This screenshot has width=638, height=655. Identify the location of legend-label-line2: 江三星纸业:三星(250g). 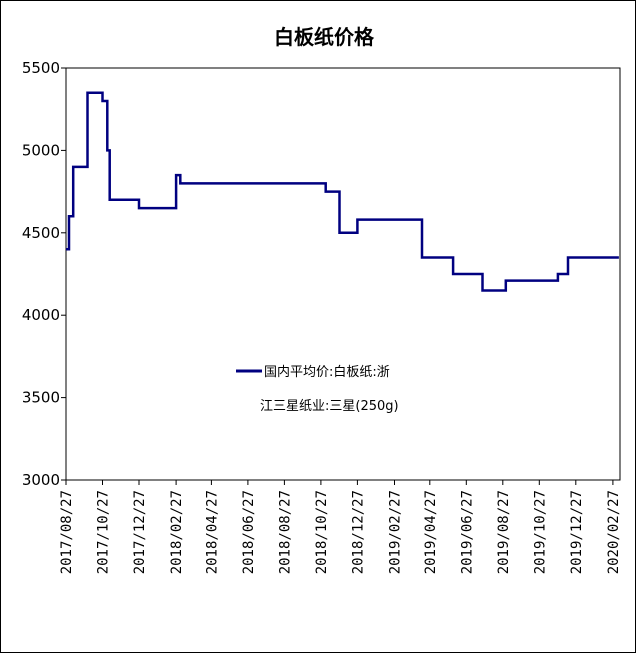
(329, 406).